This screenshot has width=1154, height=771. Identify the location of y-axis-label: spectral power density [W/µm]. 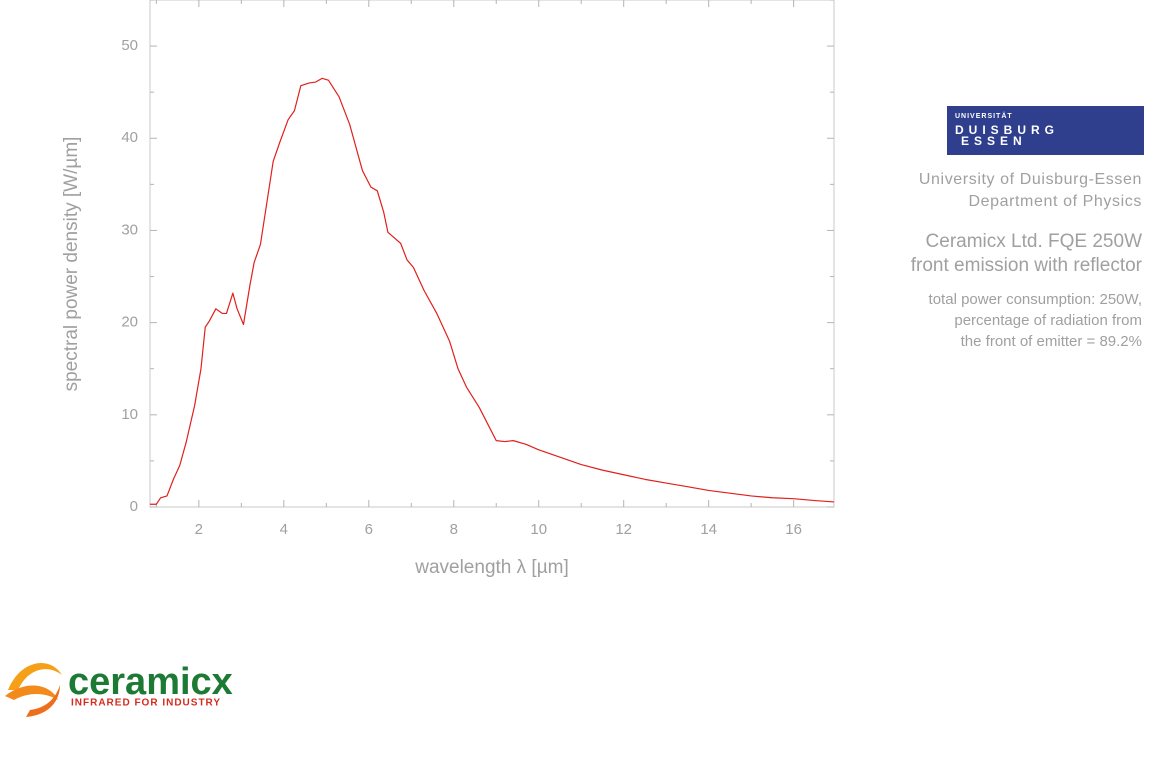
(71, 264).